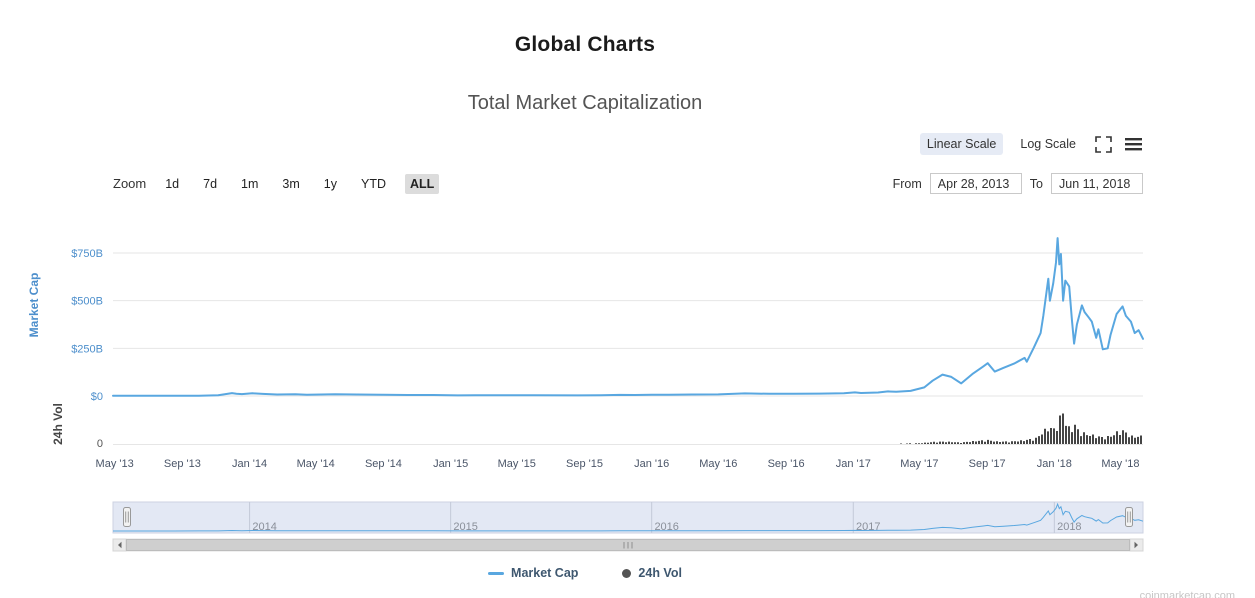 The image size is (1255, 598). Describe the element at coordinates (1097, 183) in the screenshot. I see `to-date-input` at that location.